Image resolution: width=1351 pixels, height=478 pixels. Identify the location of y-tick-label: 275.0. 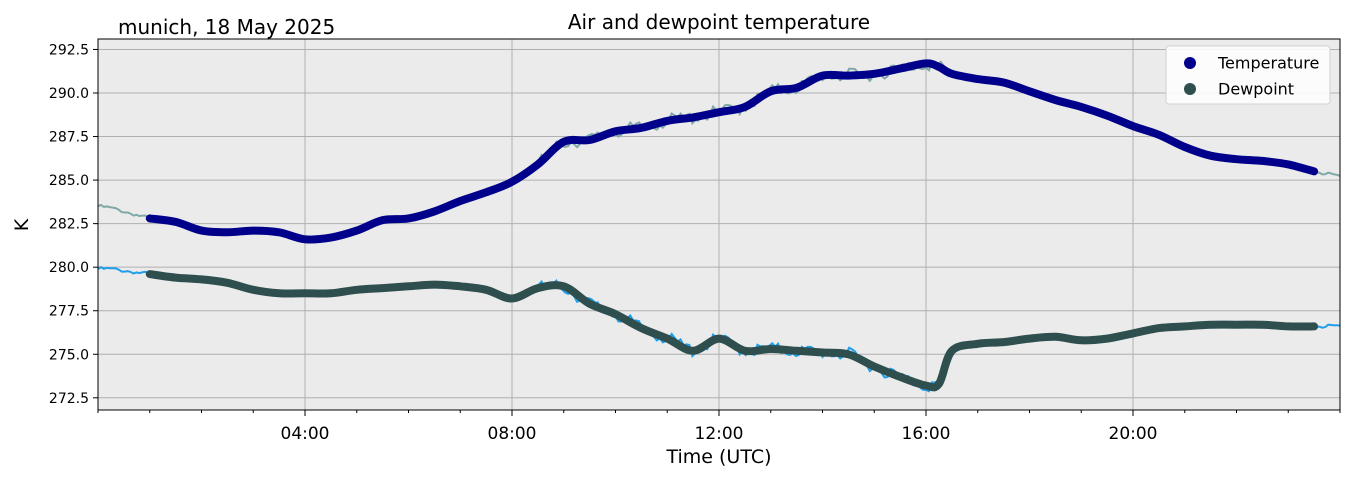
(69, 355).